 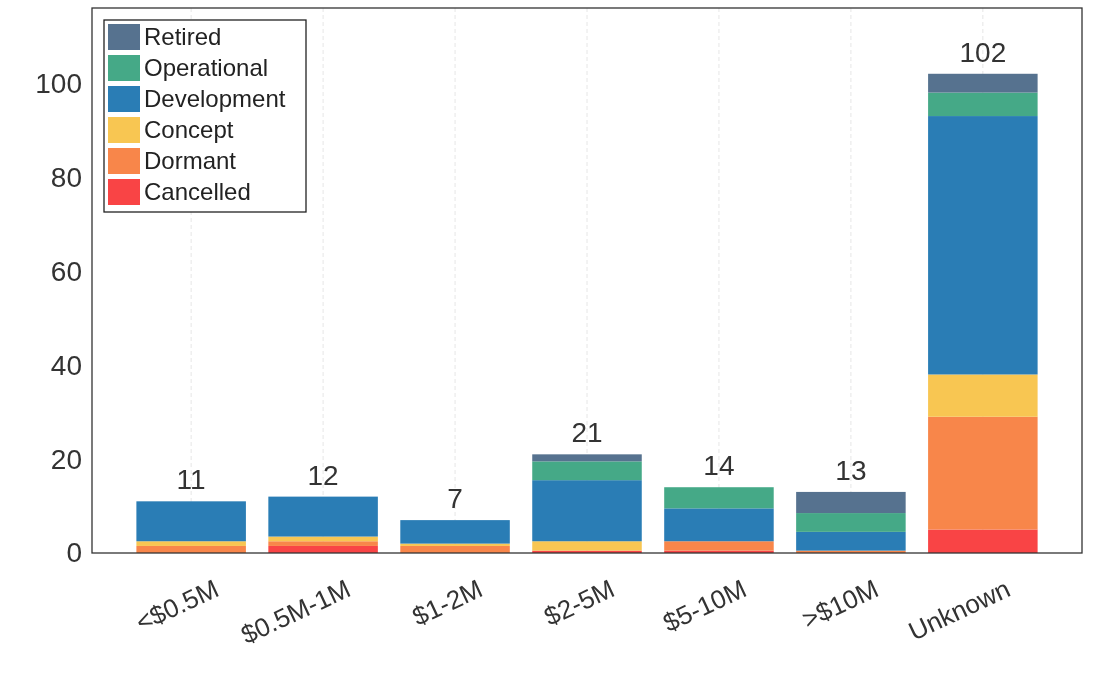 What do you see at coordinates (323, 475) in the screenshot?
I see `total-label: 12` at bounding box center [323, 475].